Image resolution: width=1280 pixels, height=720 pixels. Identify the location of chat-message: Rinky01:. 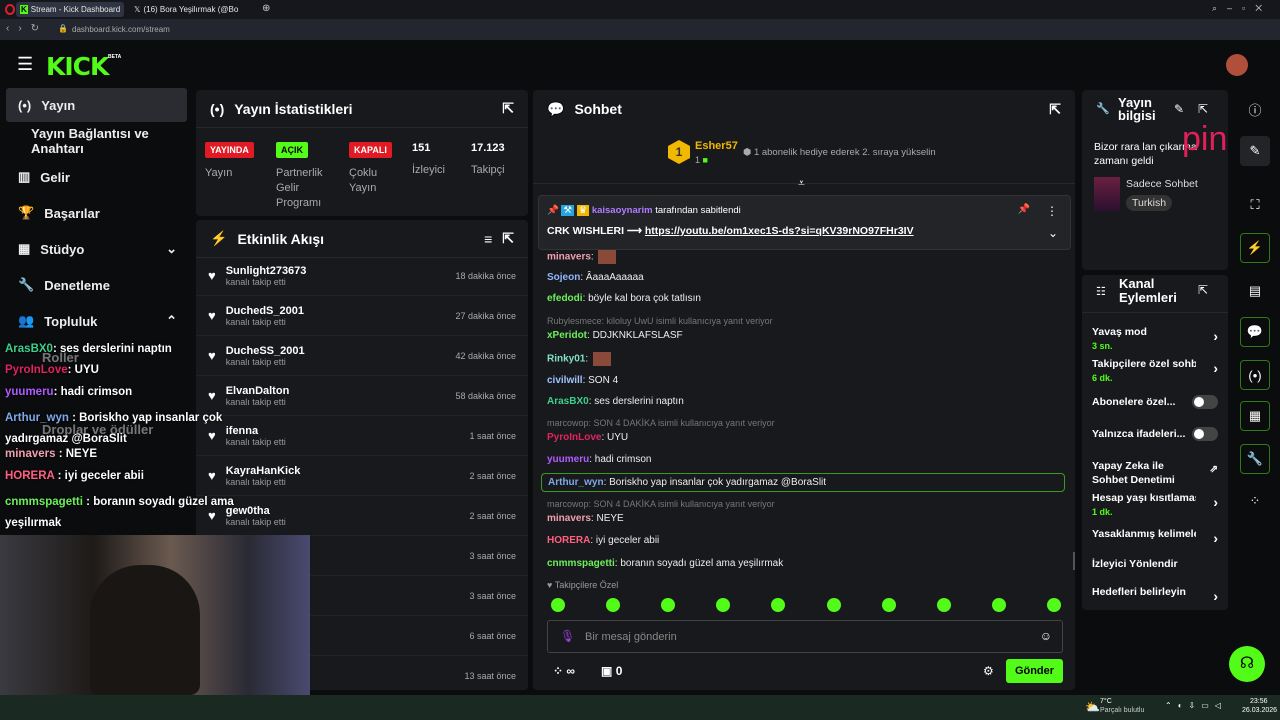
(579, 359).